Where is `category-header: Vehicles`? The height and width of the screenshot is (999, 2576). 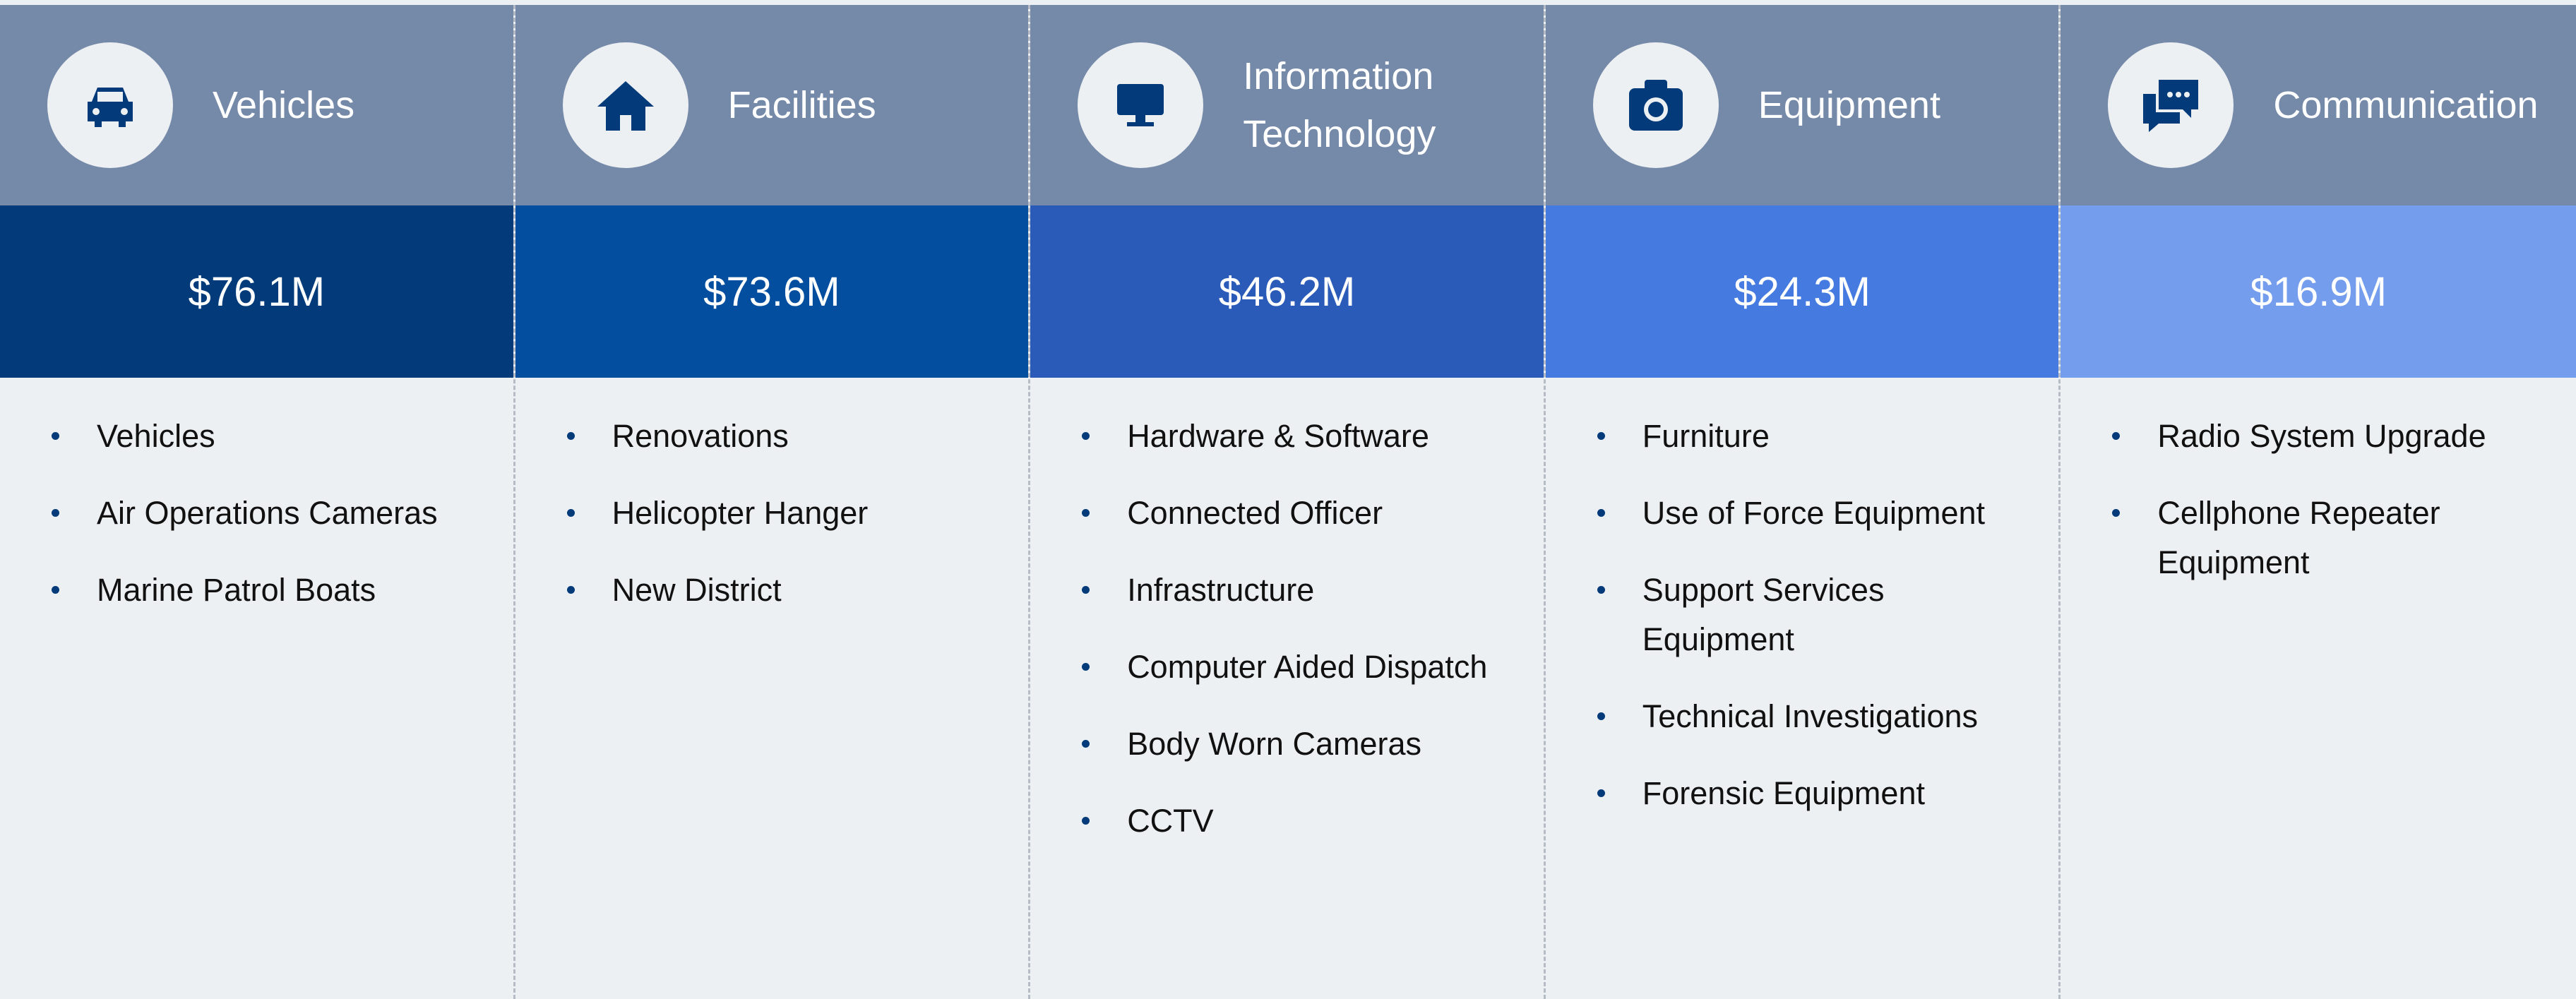
category-header: Vehicles is located at coordinates (256, 105).